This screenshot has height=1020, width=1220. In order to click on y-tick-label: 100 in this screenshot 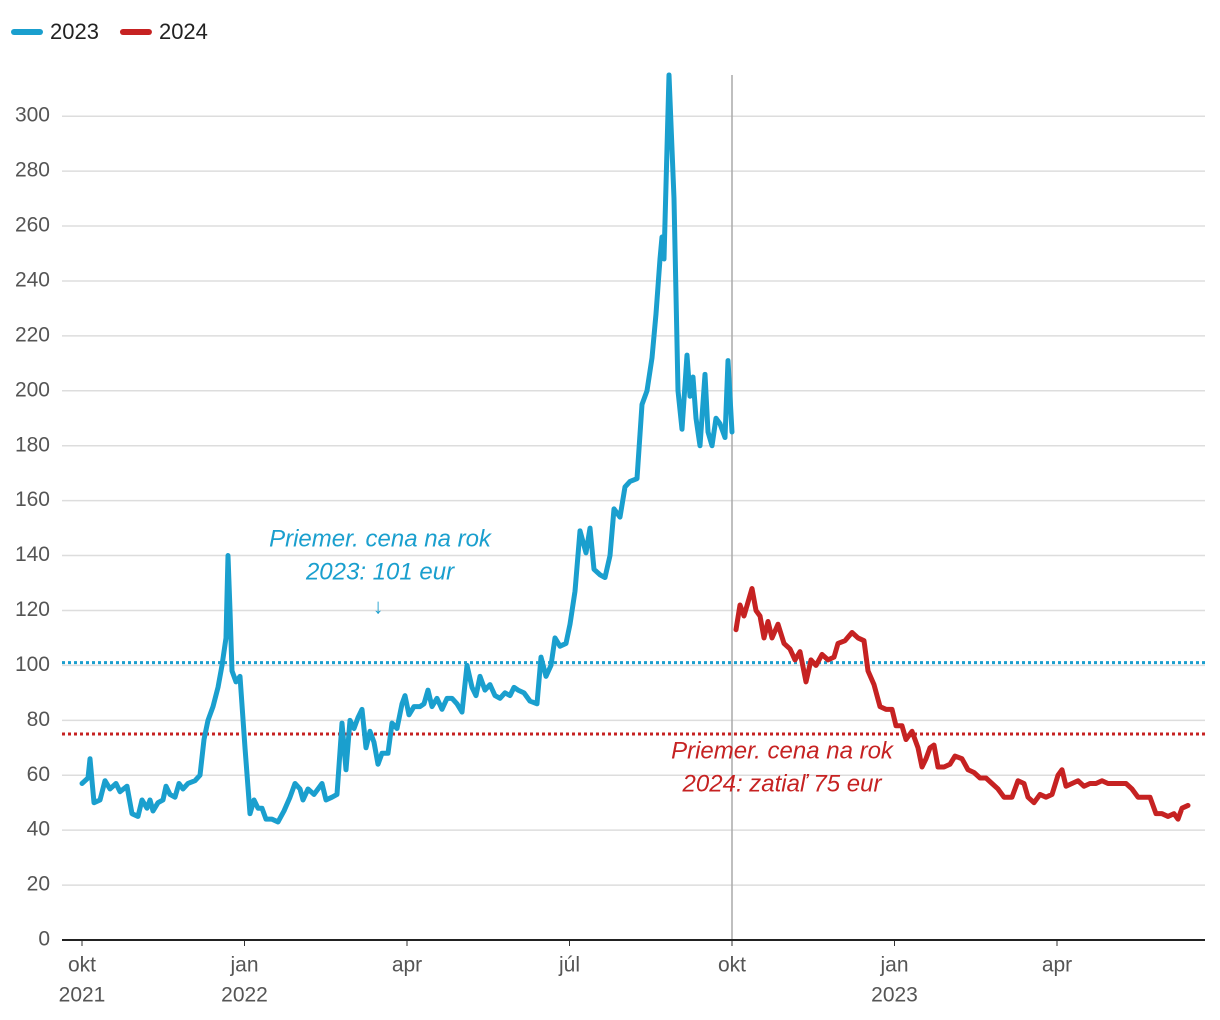, I will do `click(32, 664)`.